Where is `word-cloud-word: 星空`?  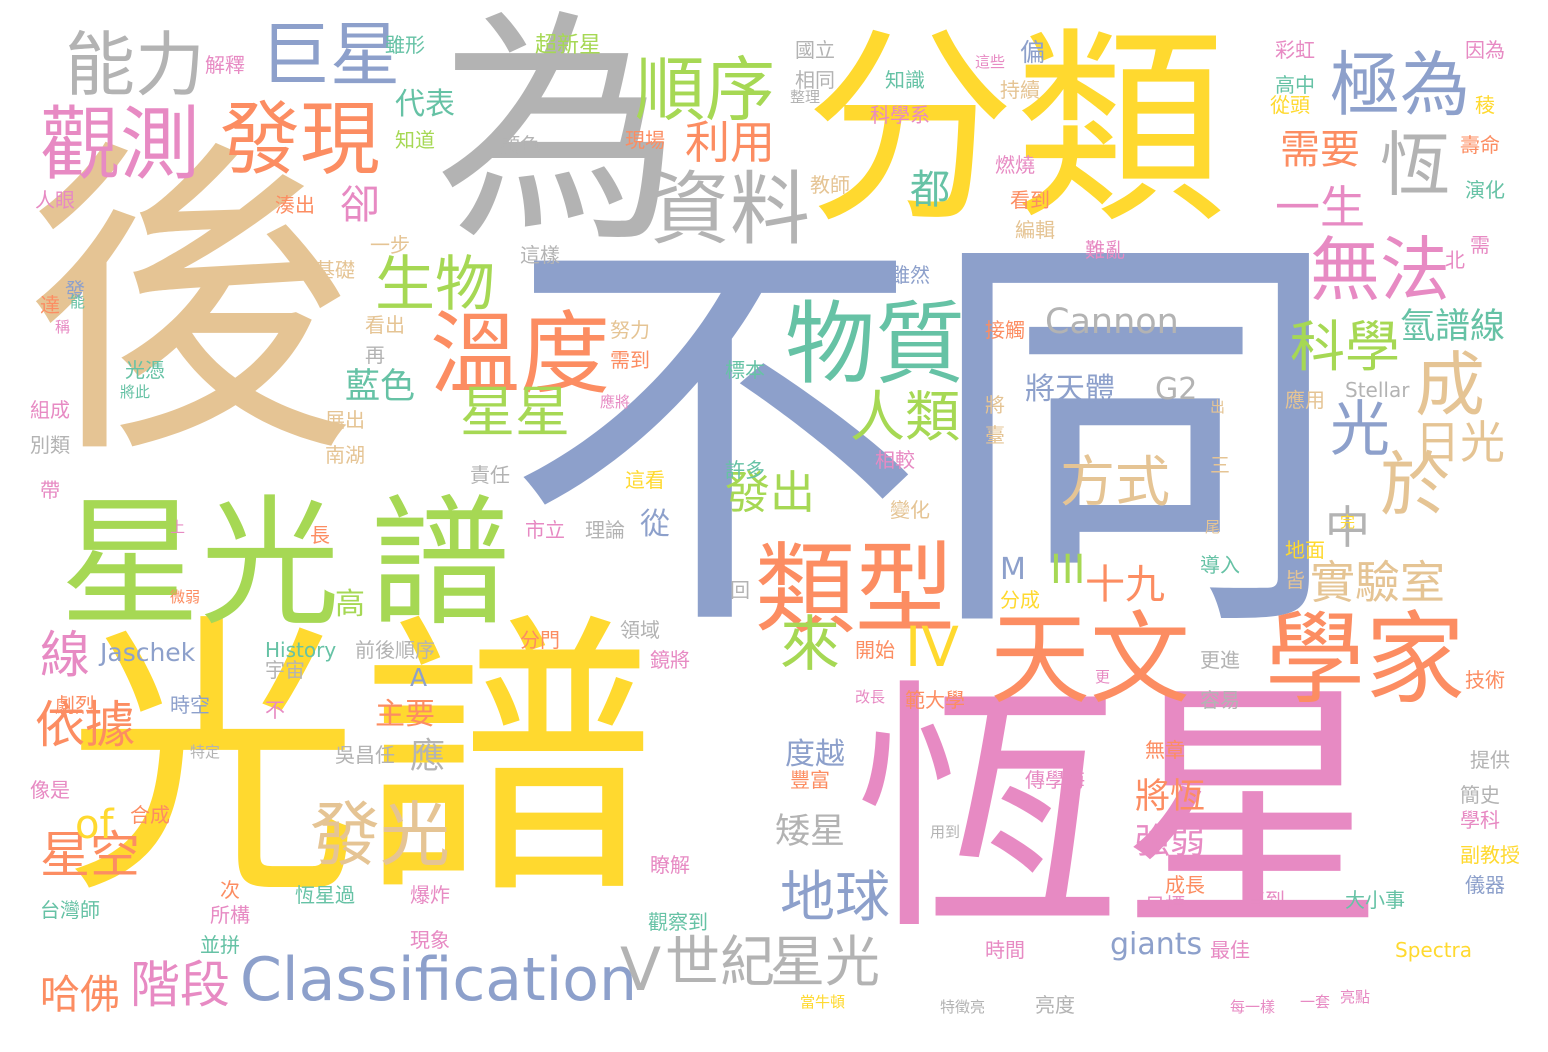 word-cloud-word: 星空 is located at coordinates (90, 855).